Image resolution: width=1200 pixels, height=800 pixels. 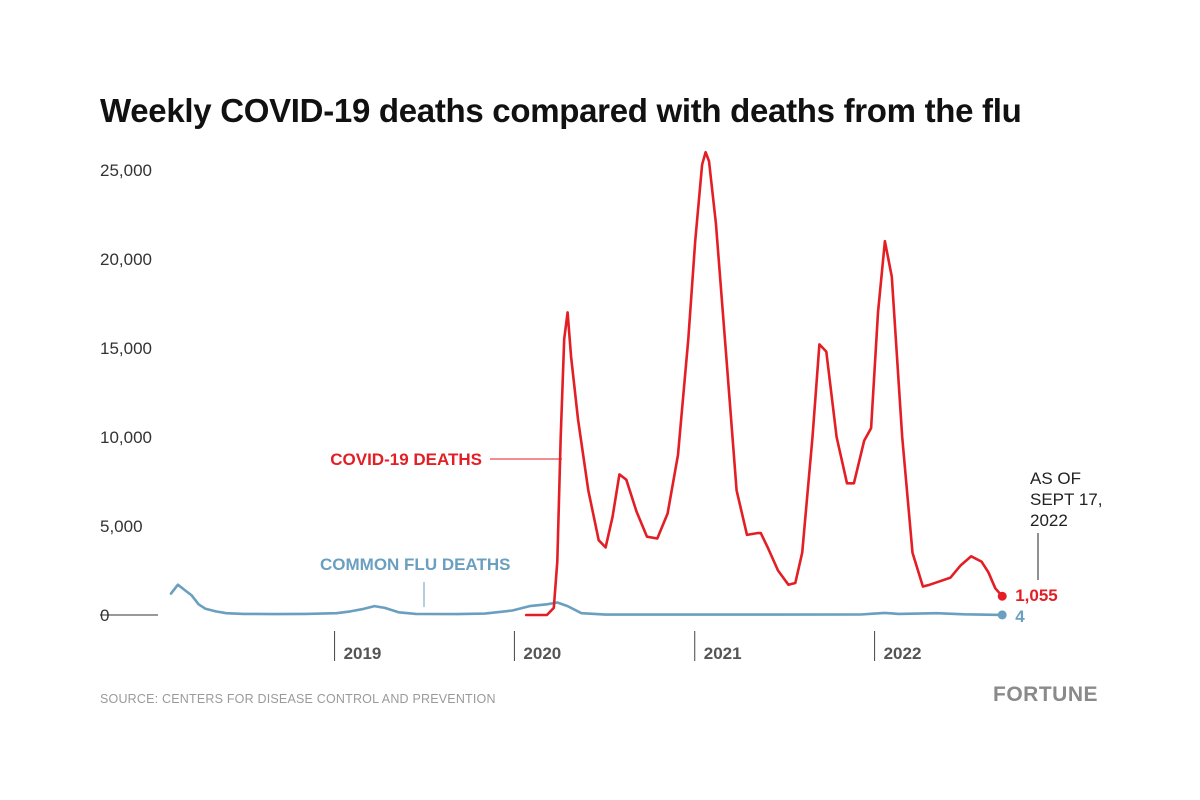 What do you see at coordinates (415, 564) in the screenshot?
I see `flu-series-label: COMMON FLU DEATHS` at bounding box center [415, 564].